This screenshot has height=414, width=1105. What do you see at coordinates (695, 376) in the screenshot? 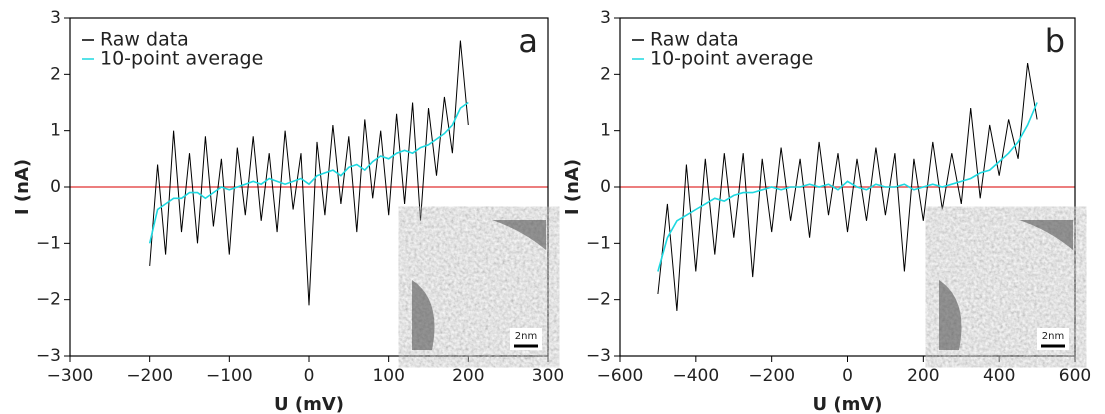
I see `x-tick-label: −400` at bounding box center [695, 376].